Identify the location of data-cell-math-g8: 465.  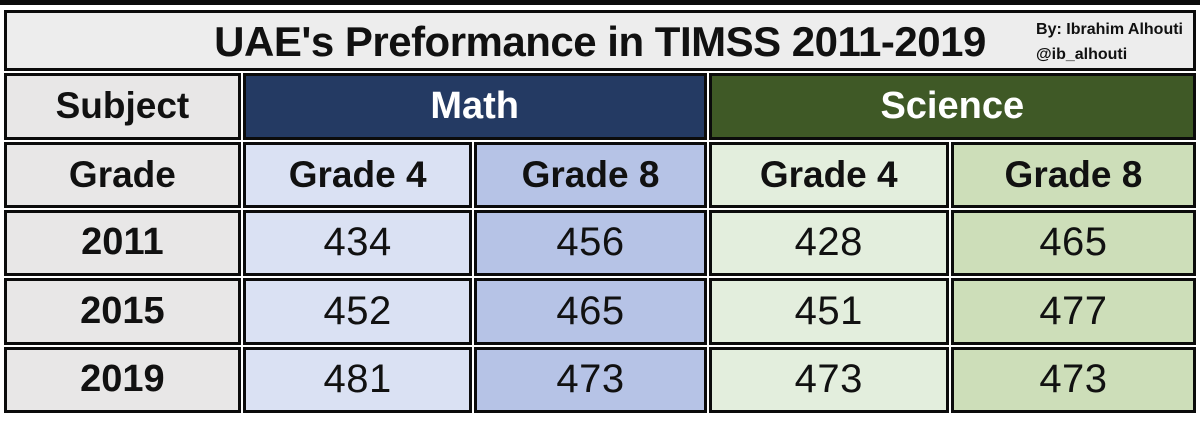
(590, 311).